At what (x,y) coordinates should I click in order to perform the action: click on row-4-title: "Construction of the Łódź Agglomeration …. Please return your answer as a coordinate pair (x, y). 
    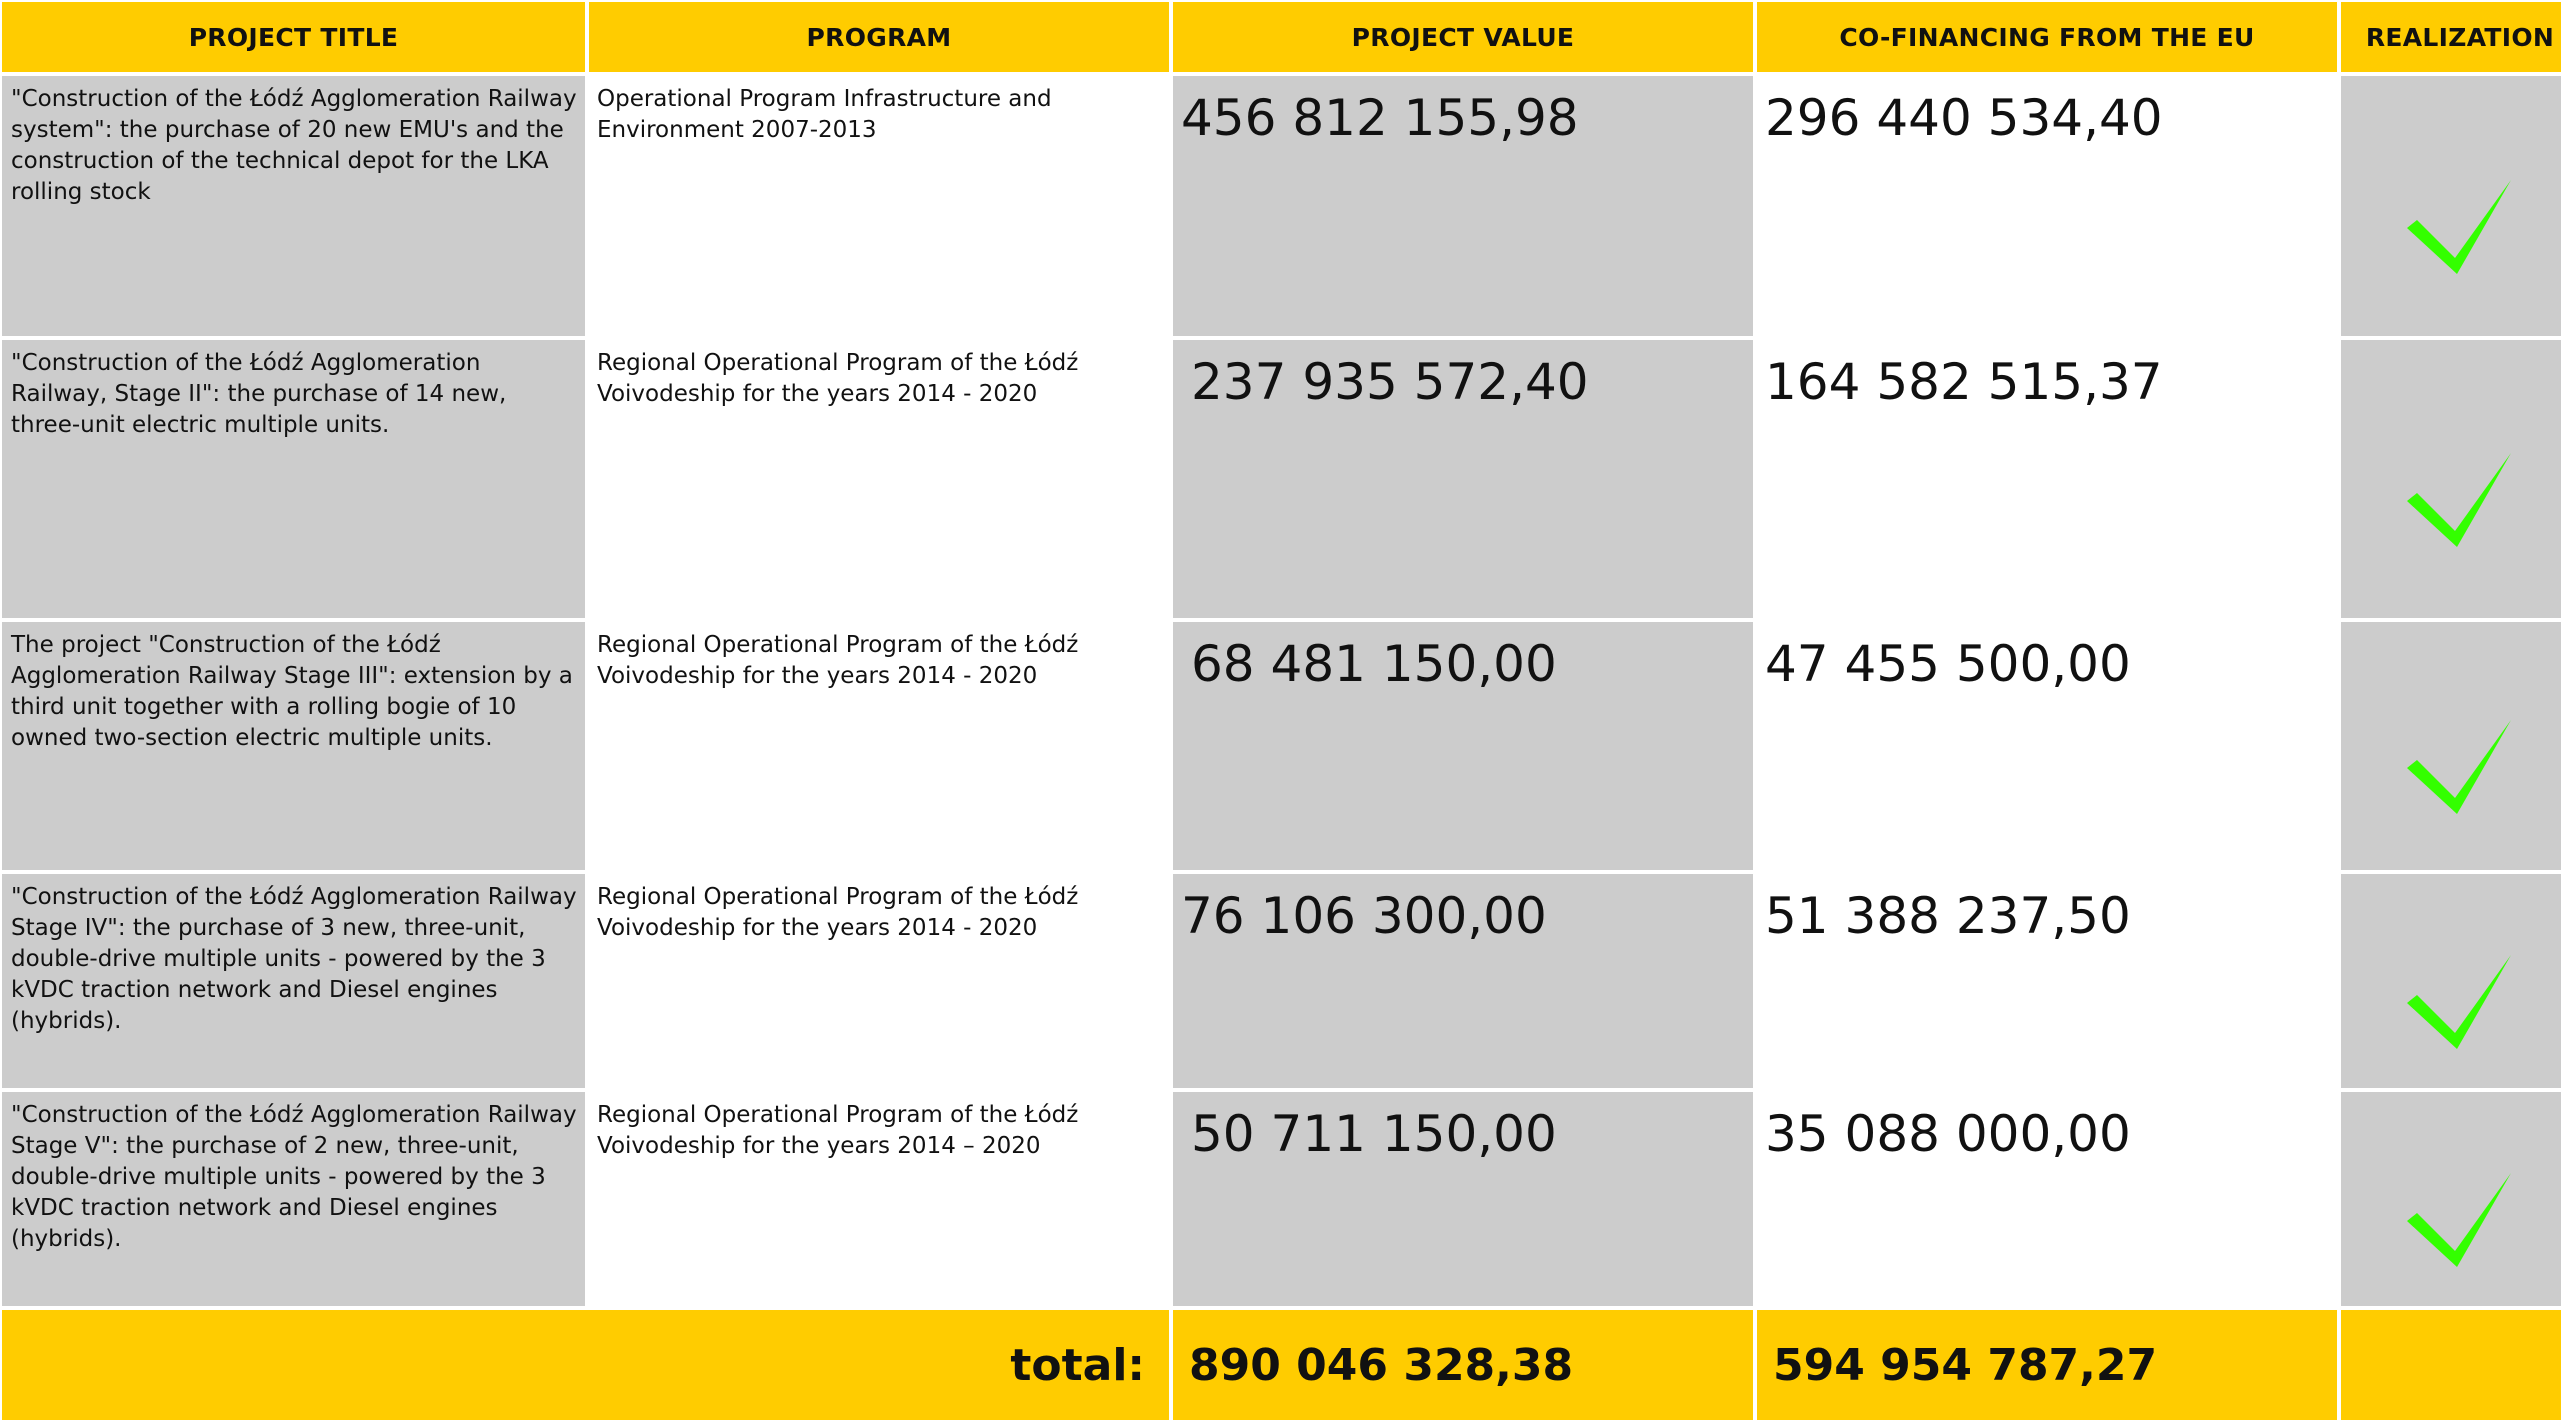
    Looking at the image, I should click on (294, 959).